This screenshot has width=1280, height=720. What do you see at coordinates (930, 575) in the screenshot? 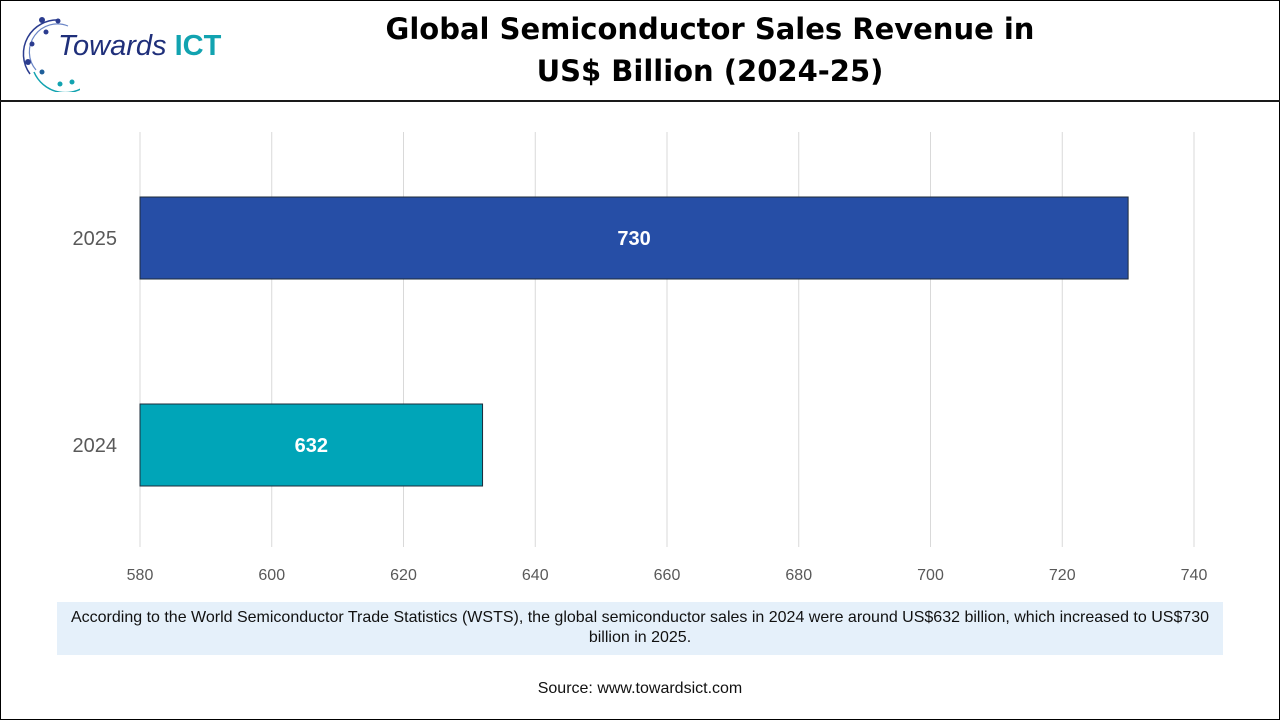
I see `x-tick-label: 700` at bounding box center [930, 575].